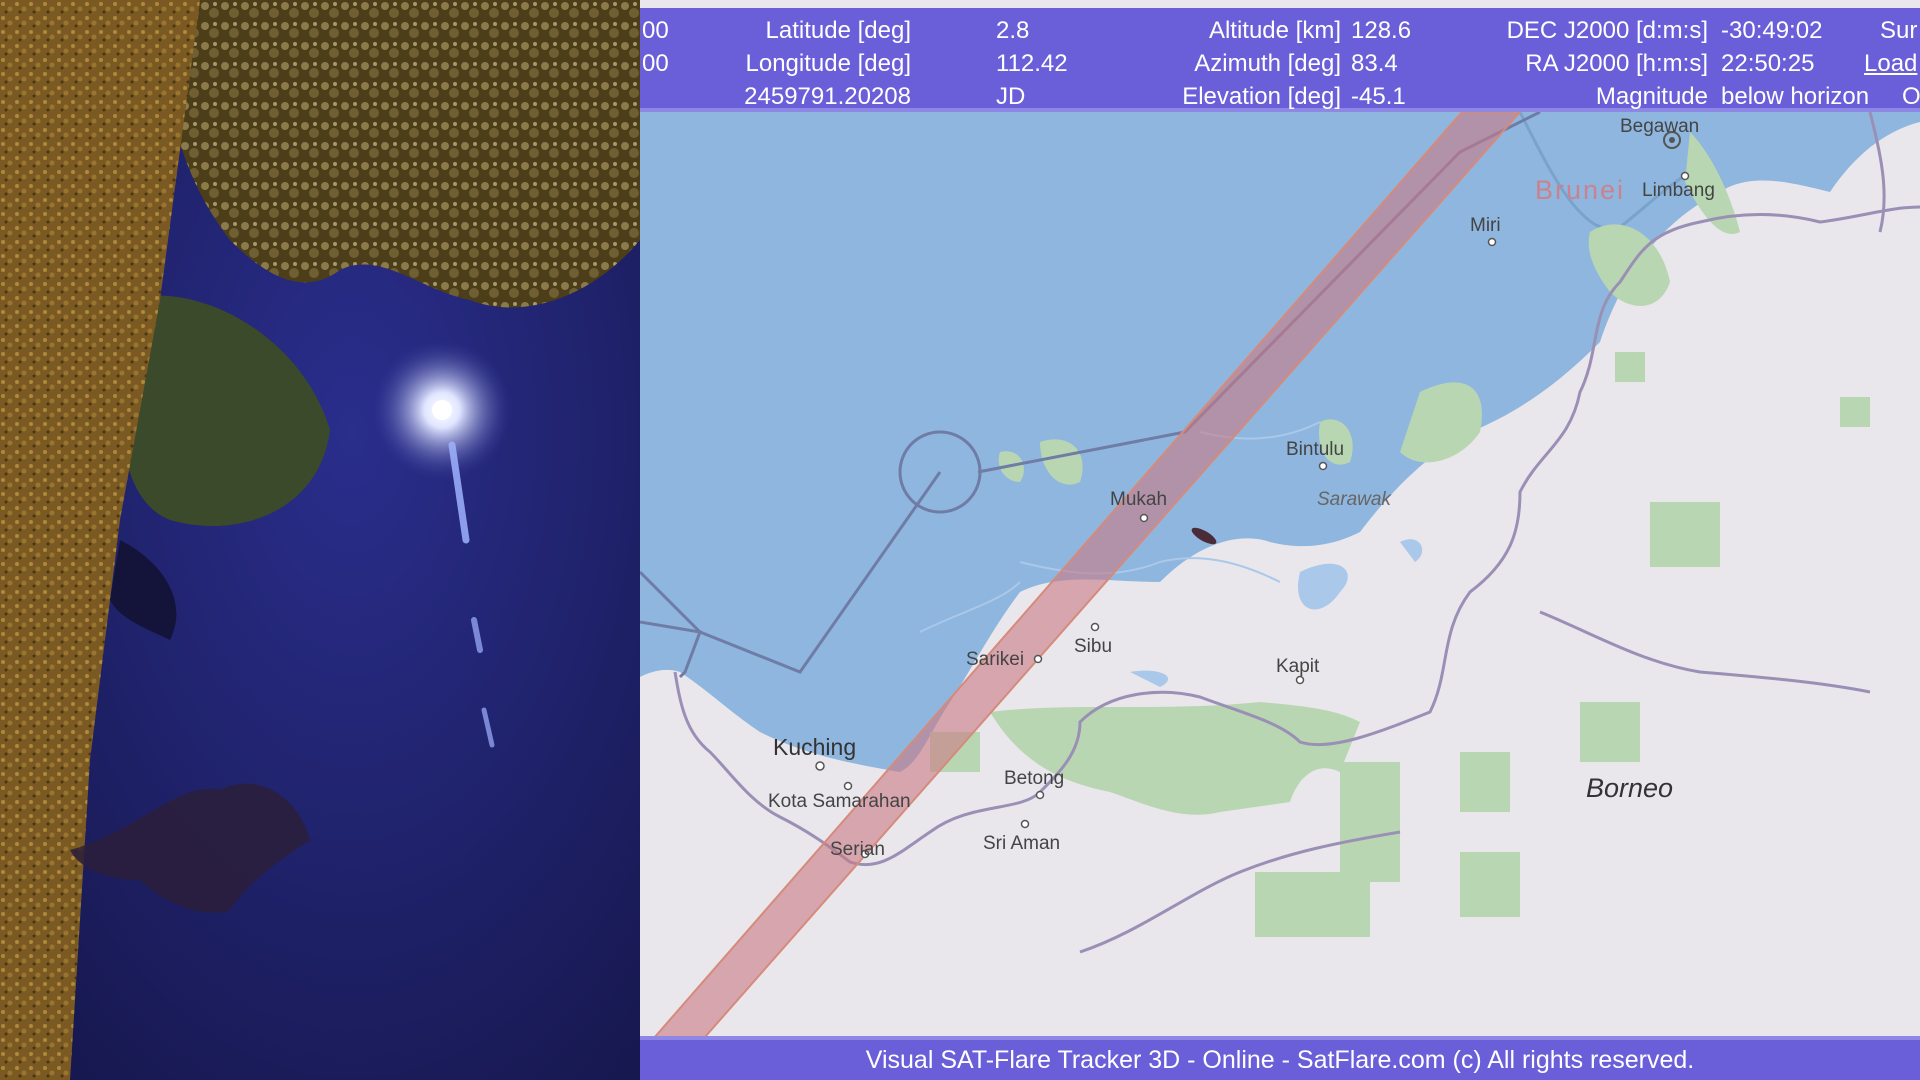 The image size is (1920, 1080). I want to click on label-sarawak: Sarawak, so click(1354, 499).